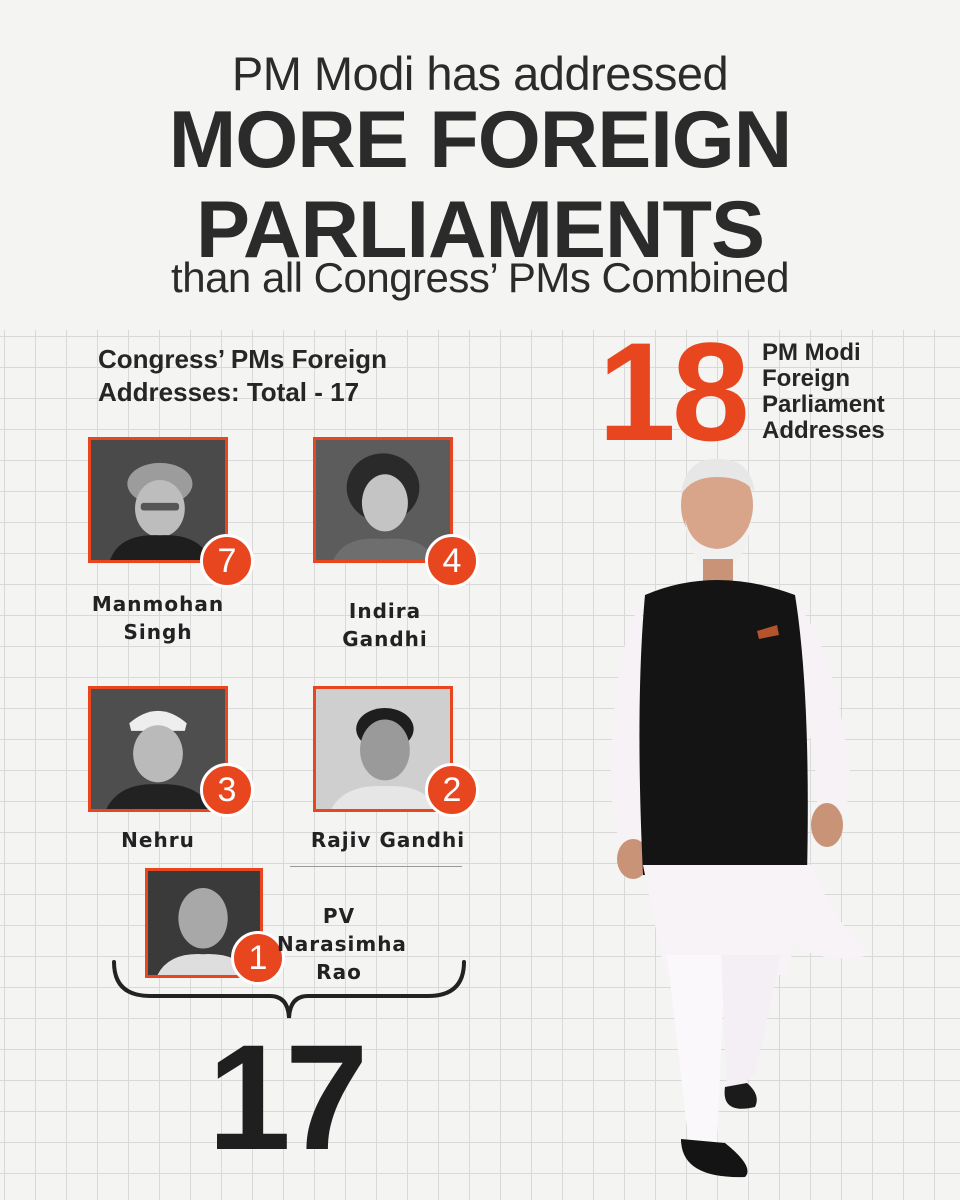  Describe the element at coordinates (397, 776) in the screenshot. I see `pm-card-rajiv-gandhi: 2 Rajiv Gandhi` at that location.